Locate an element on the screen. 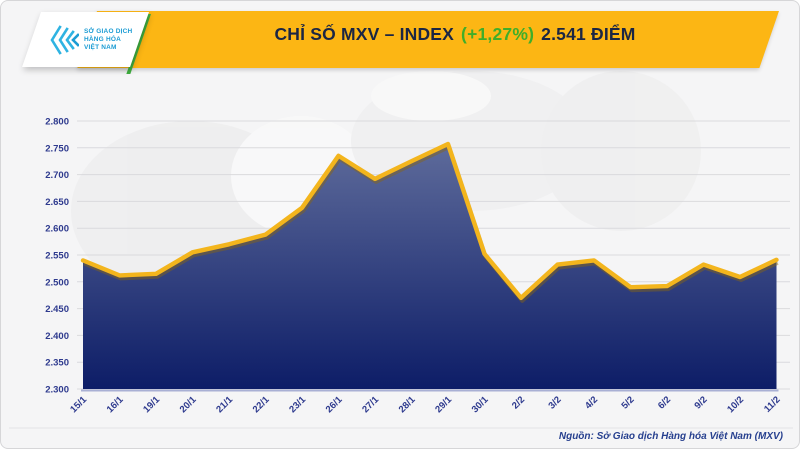 This screenshot has height=449, width=800. y-tick-label: 2.550 is located at coordinates (57, 256).